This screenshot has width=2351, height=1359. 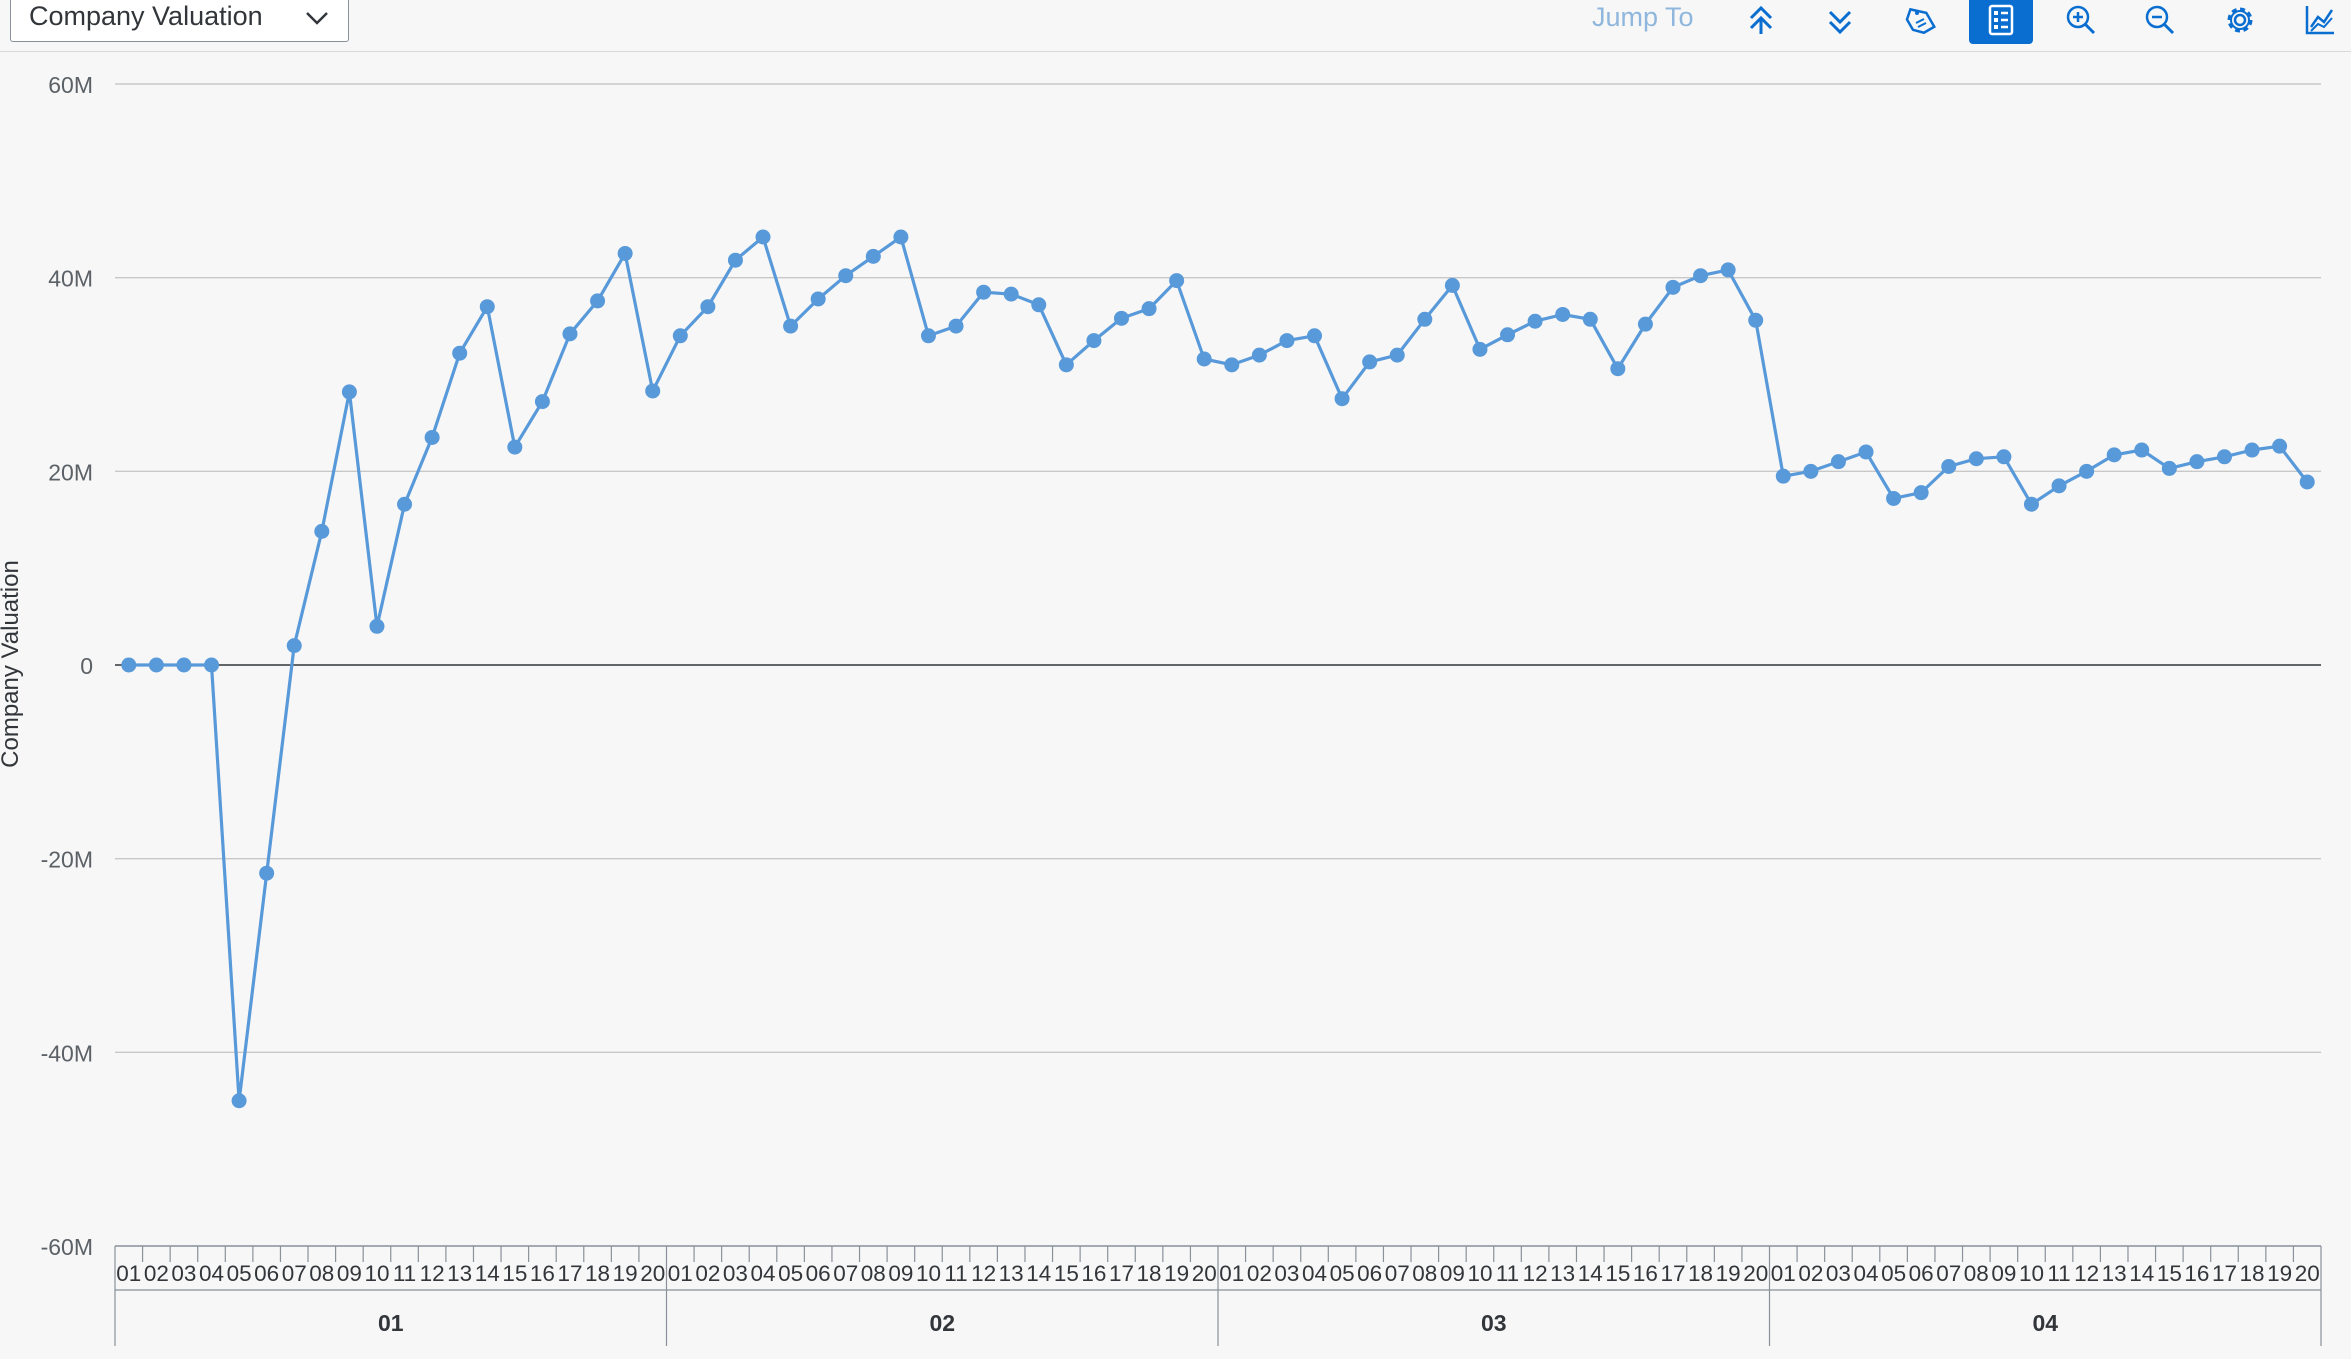 I want to click on zoom-in-icon, so click(x=2081, y=20).